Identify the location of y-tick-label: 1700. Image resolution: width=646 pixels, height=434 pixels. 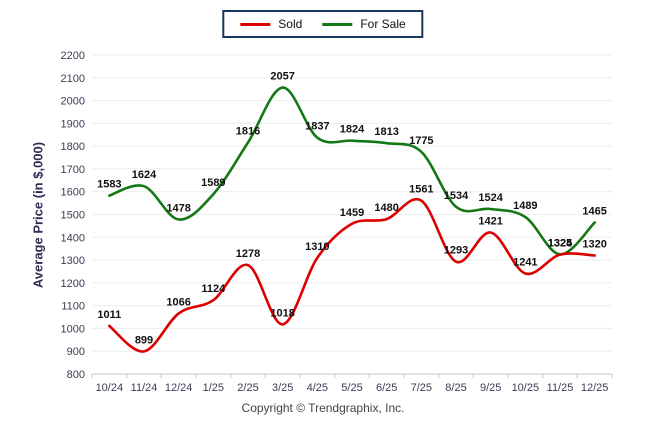
(73, 170).